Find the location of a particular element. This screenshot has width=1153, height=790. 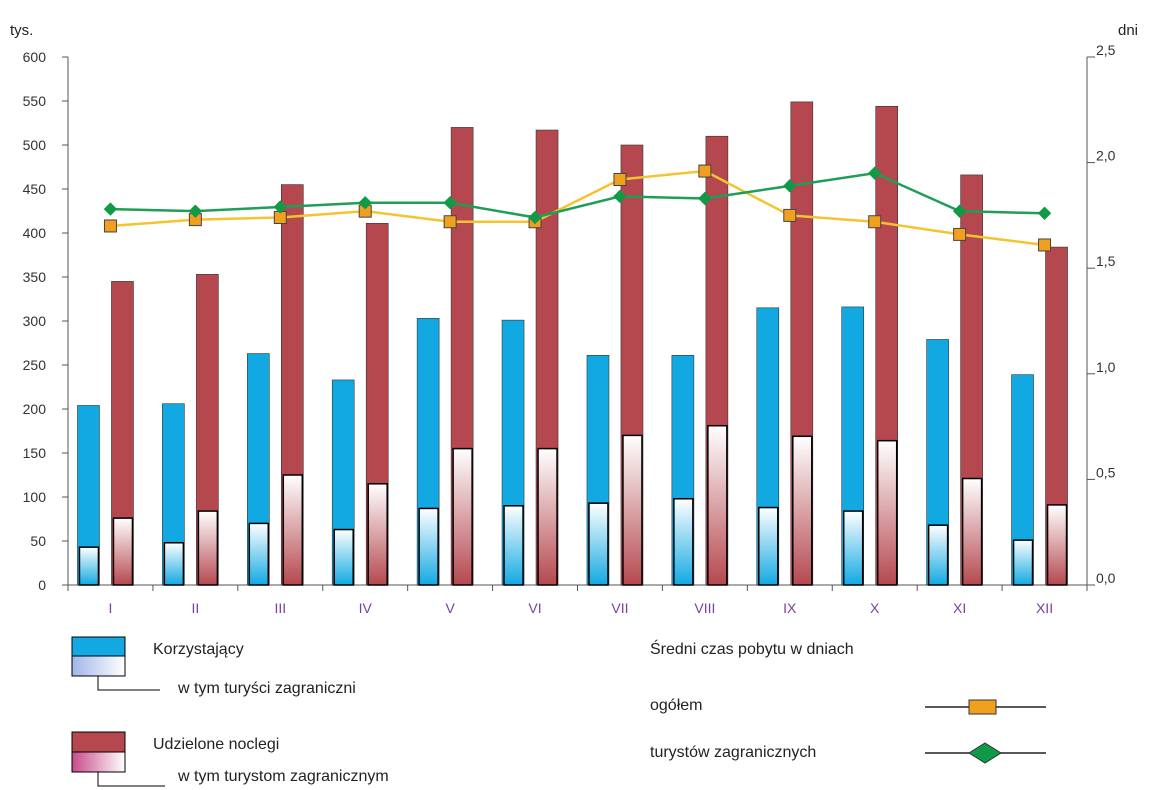

right-axis-tick-label: 0,5 is located at coordinates (1106, 472).